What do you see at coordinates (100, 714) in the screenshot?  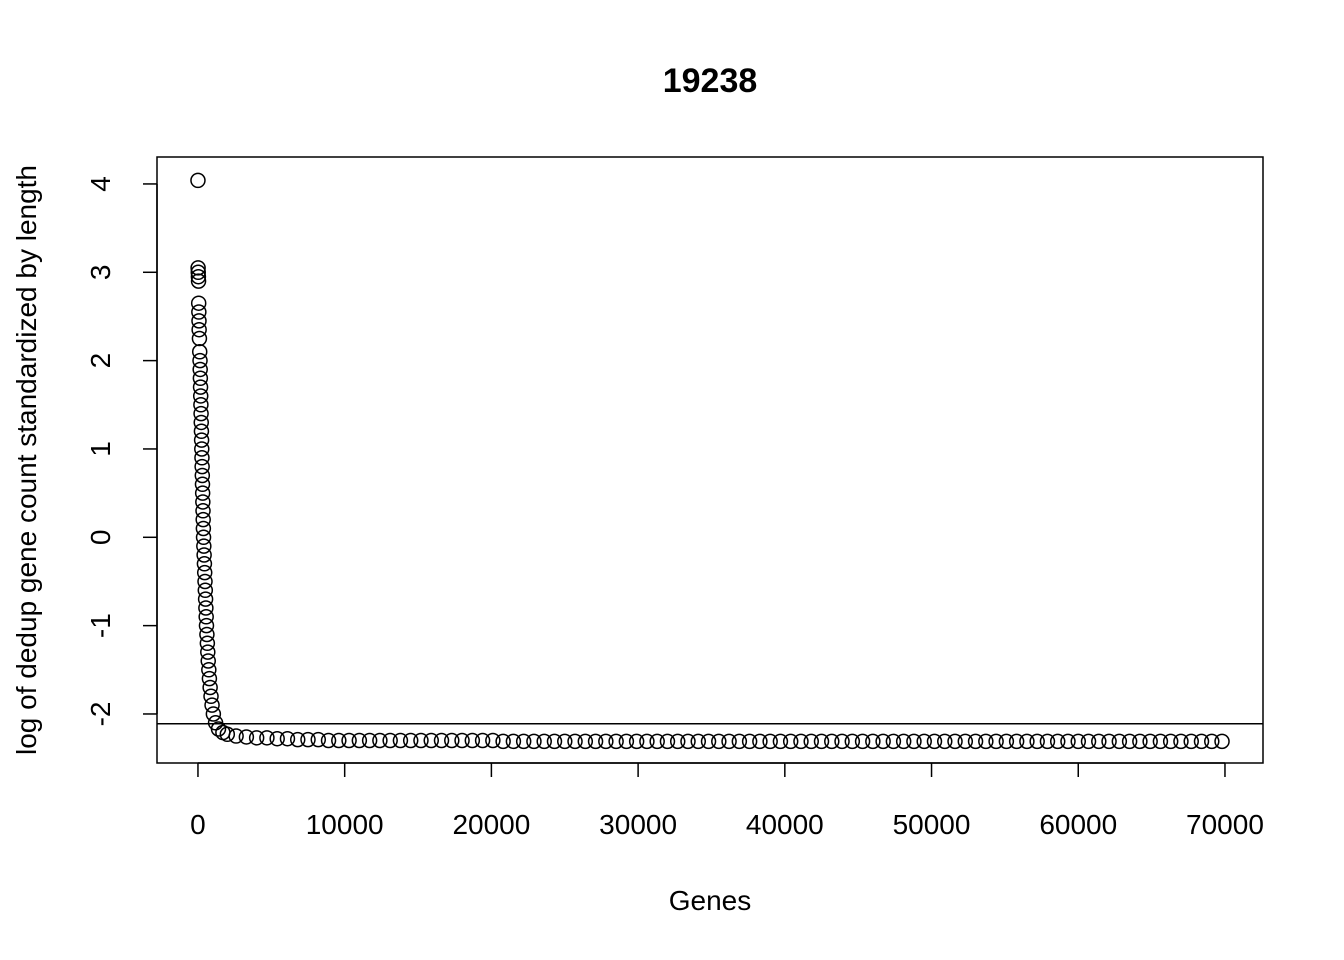 I see `y-tick-label: -2` at bounding box center [100, 714].